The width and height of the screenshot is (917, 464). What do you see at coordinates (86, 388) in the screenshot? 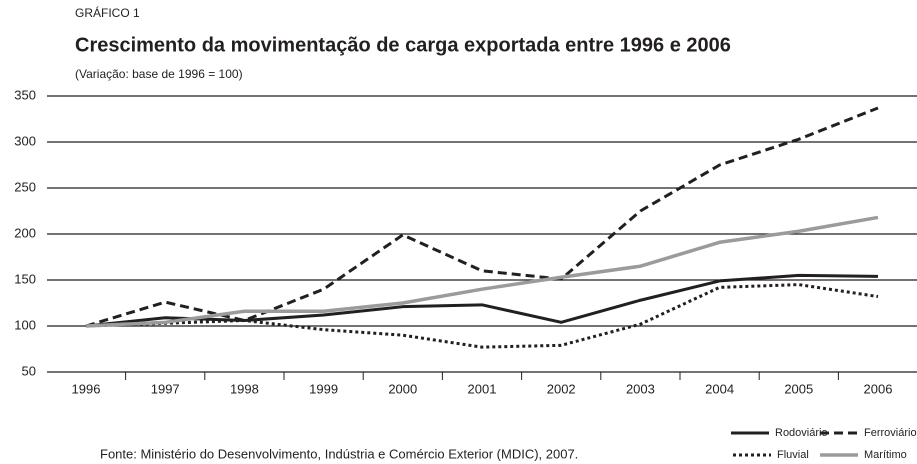
I see `x-tick-label: 1996` at bounding box center [86, 388].